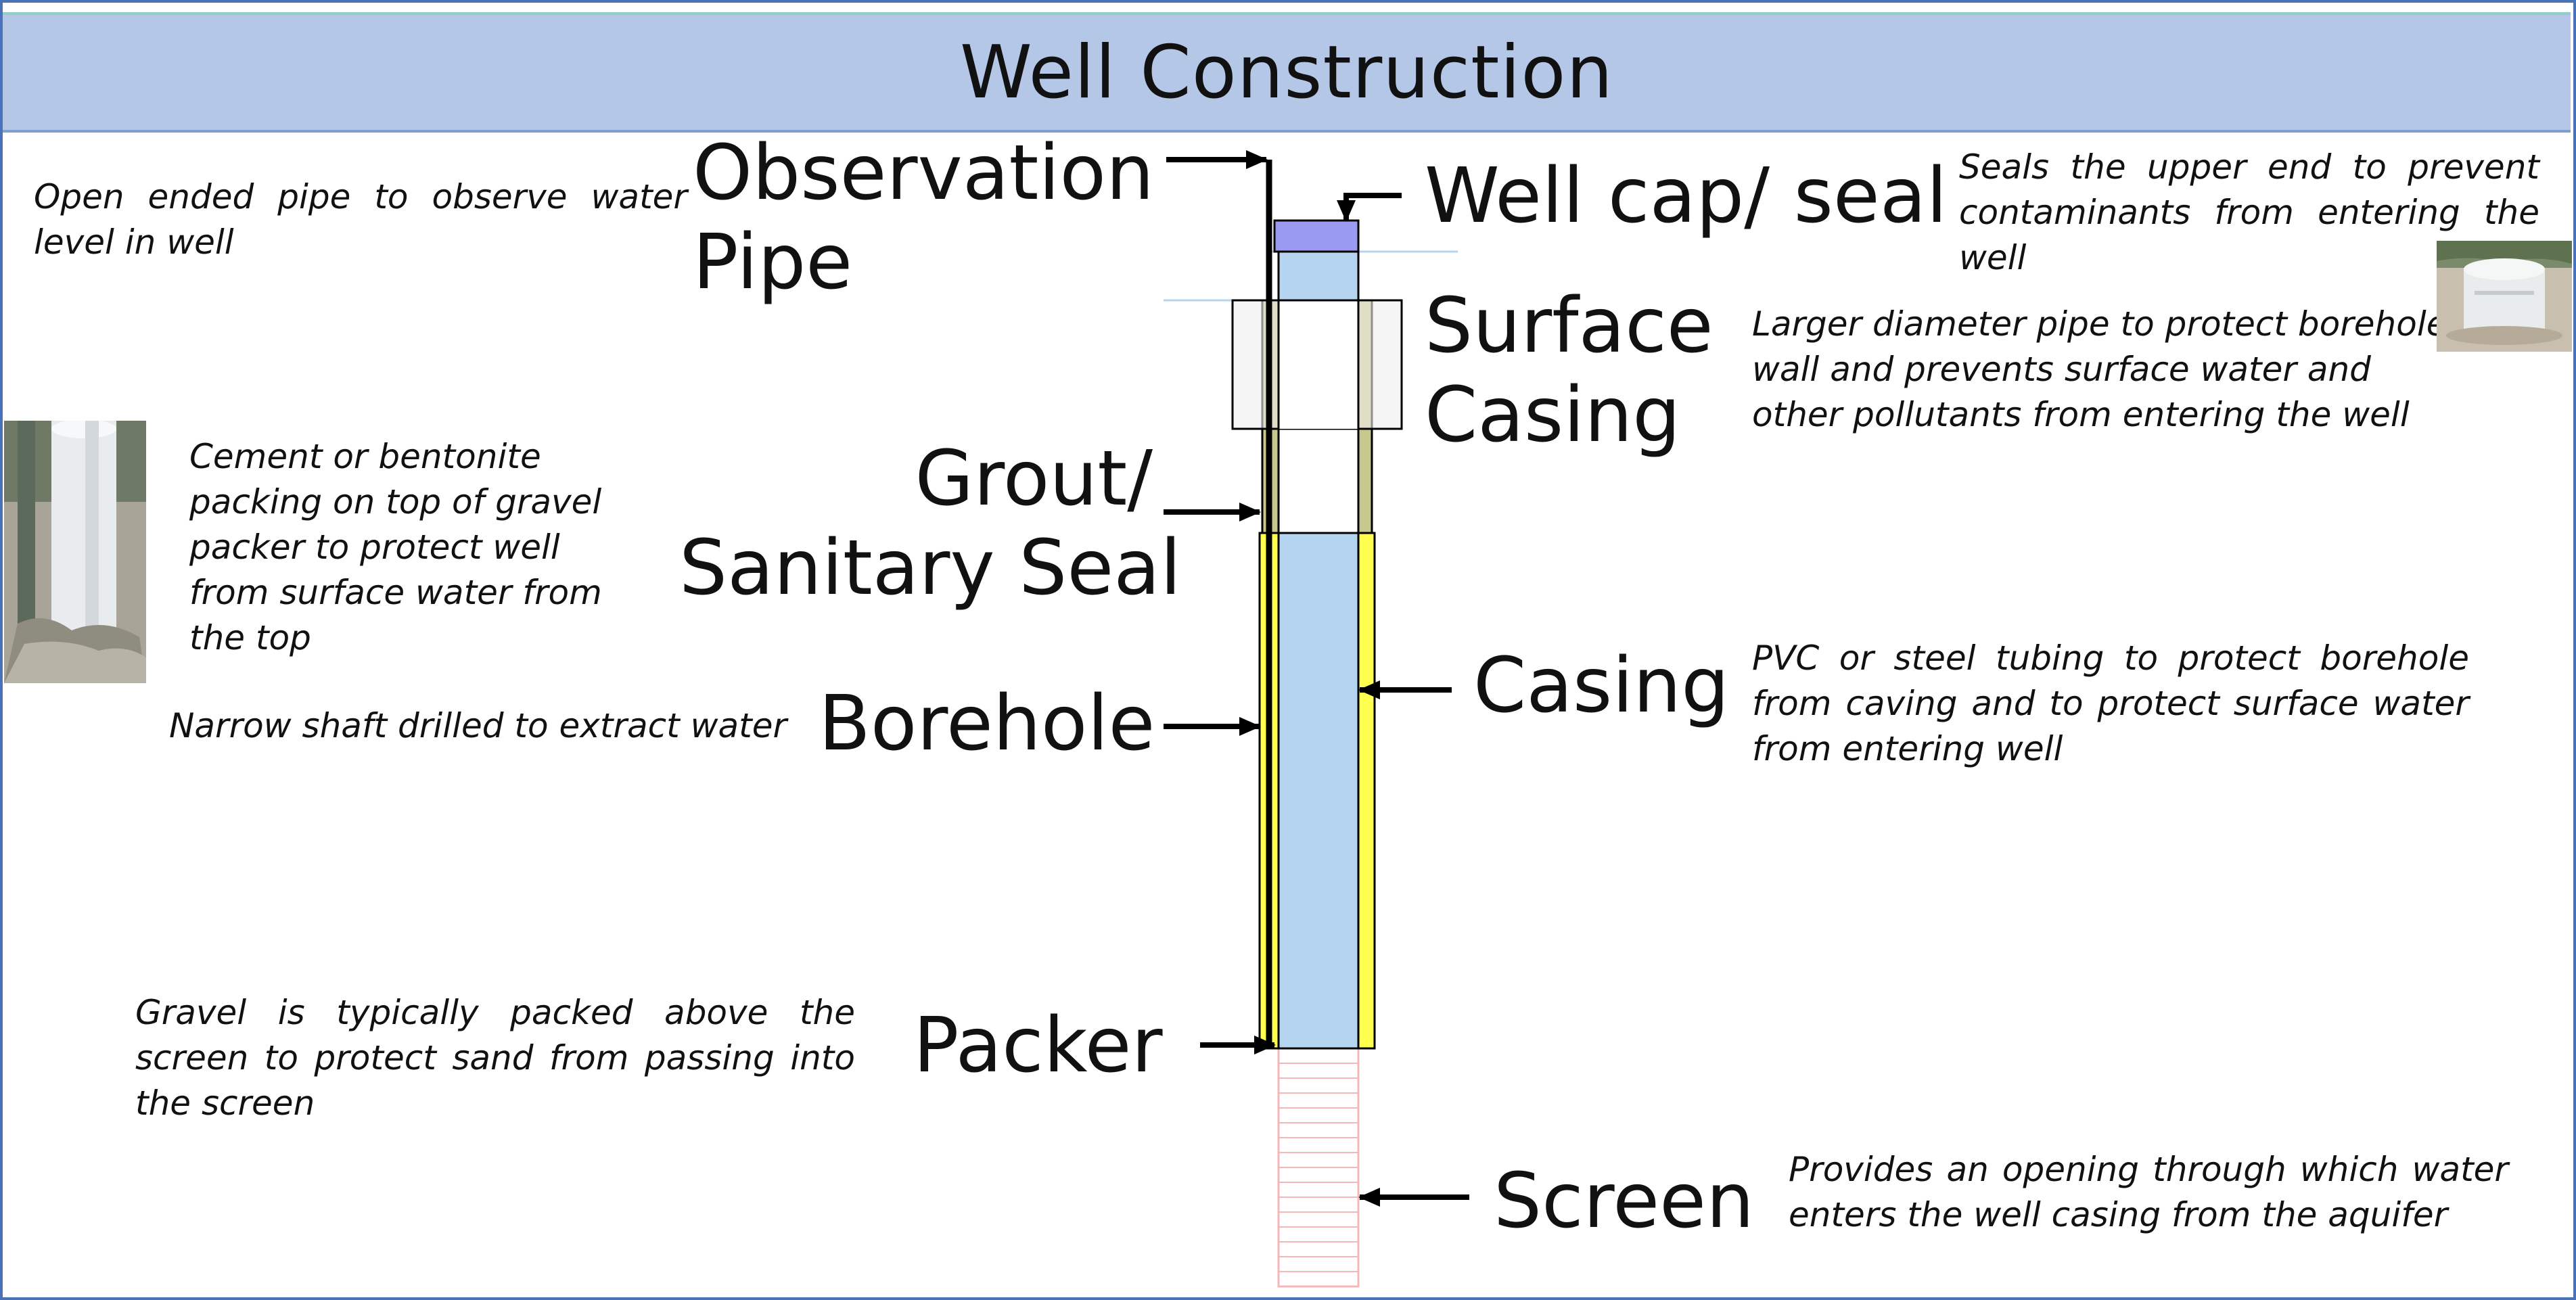  I want to click on surface-casing-photo, so click(2504, 296).